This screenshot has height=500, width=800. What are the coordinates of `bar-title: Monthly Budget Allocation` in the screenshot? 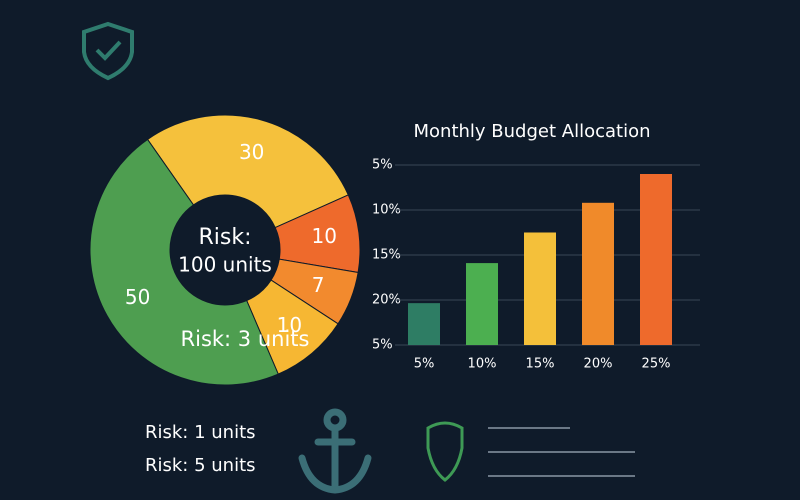 It's located at (532, 131).